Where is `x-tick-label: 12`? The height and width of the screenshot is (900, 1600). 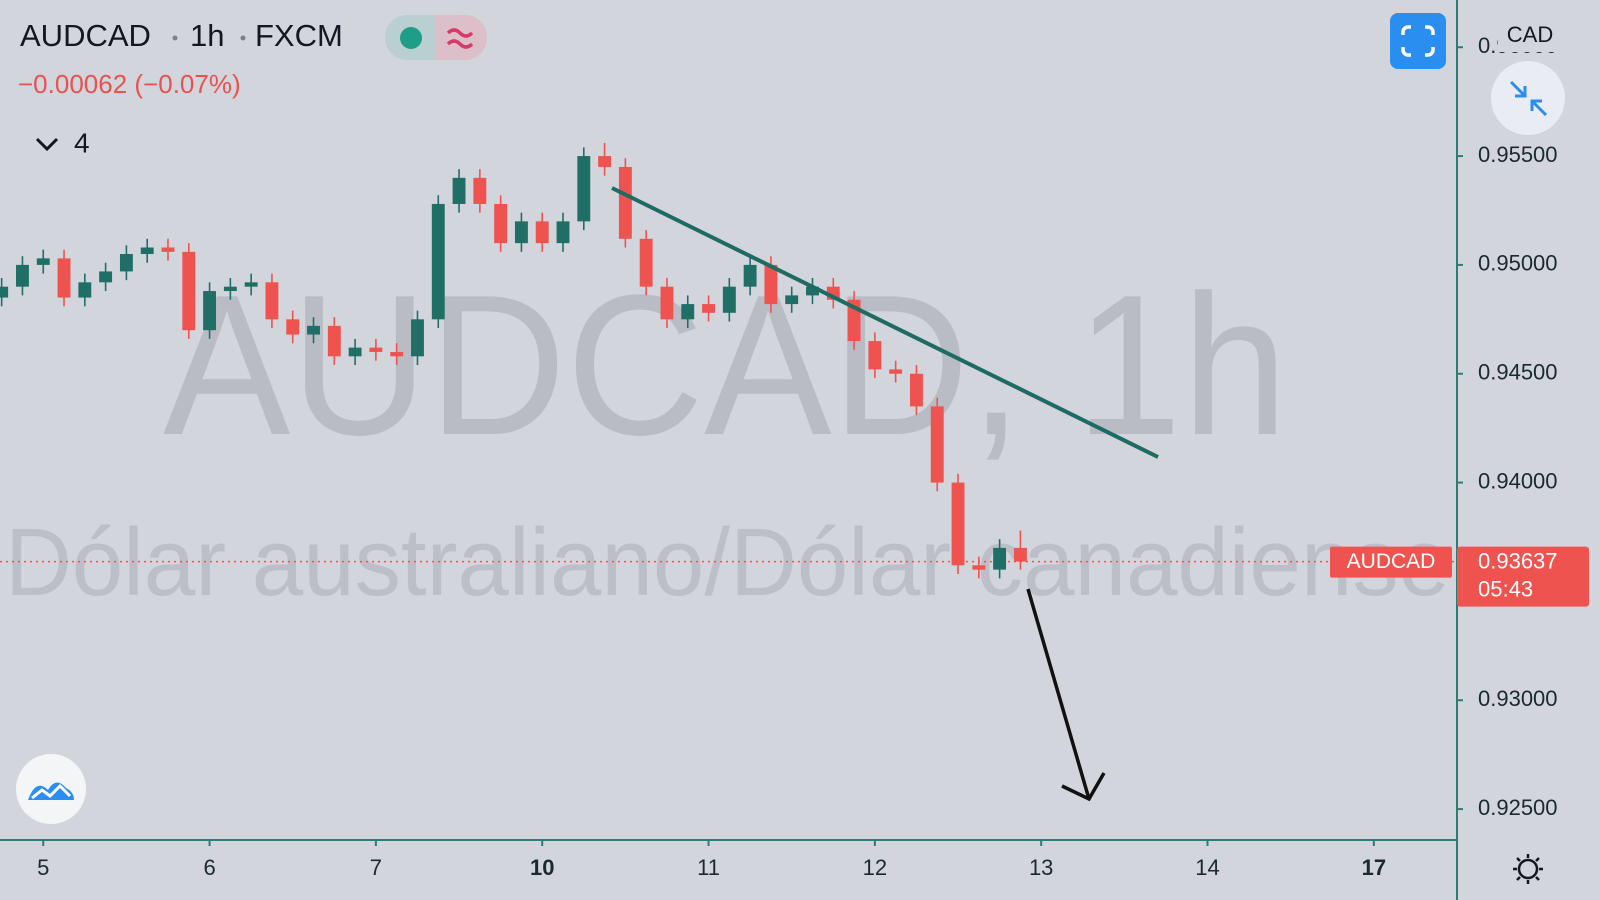 x-tick-label: 12 is located at coordinates (875, 867).